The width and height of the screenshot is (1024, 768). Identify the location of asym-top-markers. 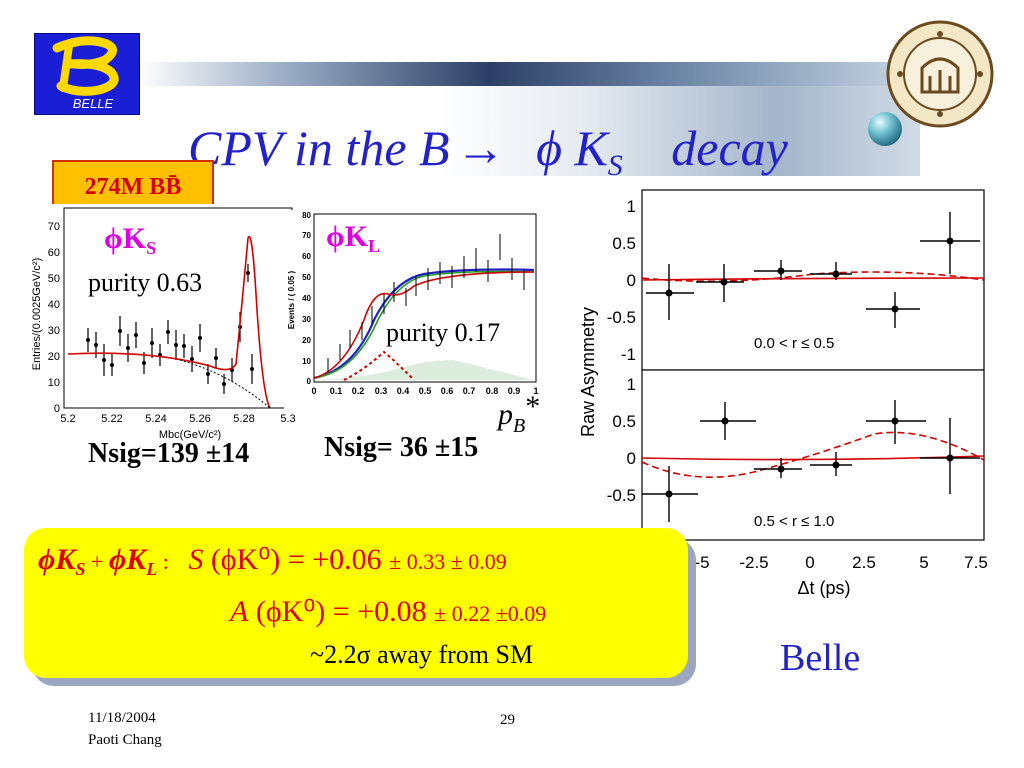
(809, 275).